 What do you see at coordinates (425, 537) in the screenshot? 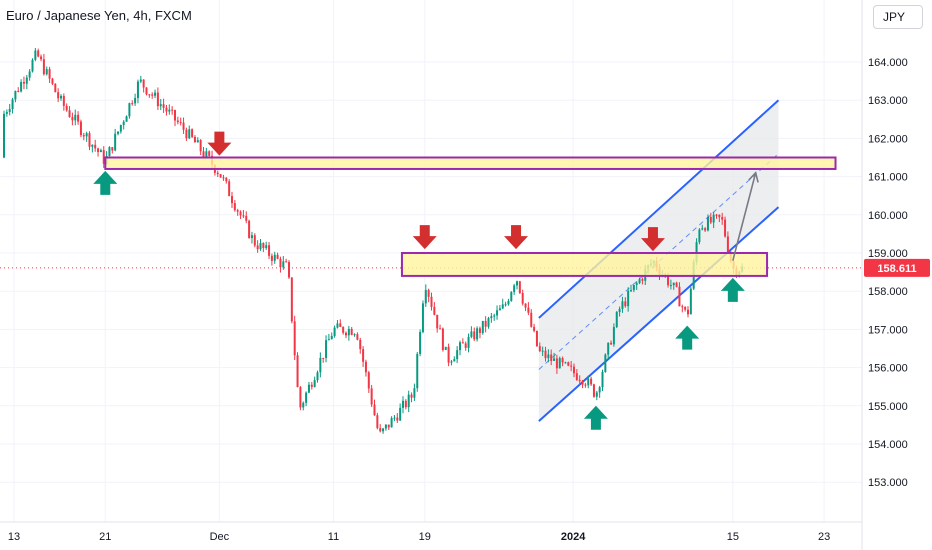
I see `time-tick-label: 19` at bounding box center [425, 537].